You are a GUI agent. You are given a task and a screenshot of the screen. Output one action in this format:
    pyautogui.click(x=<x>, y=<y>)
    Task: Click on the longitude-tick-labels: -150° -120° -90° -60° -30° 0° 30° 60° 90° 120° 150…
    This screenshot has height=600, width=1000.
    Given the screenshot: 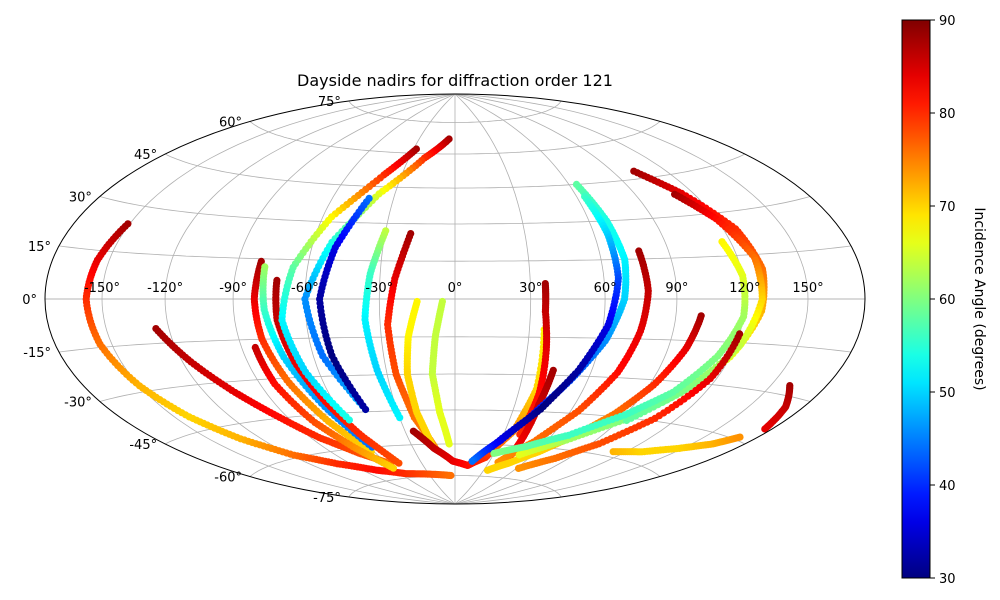 What is the action you would take?
    pyautogui.click(x=454, y=288)
    